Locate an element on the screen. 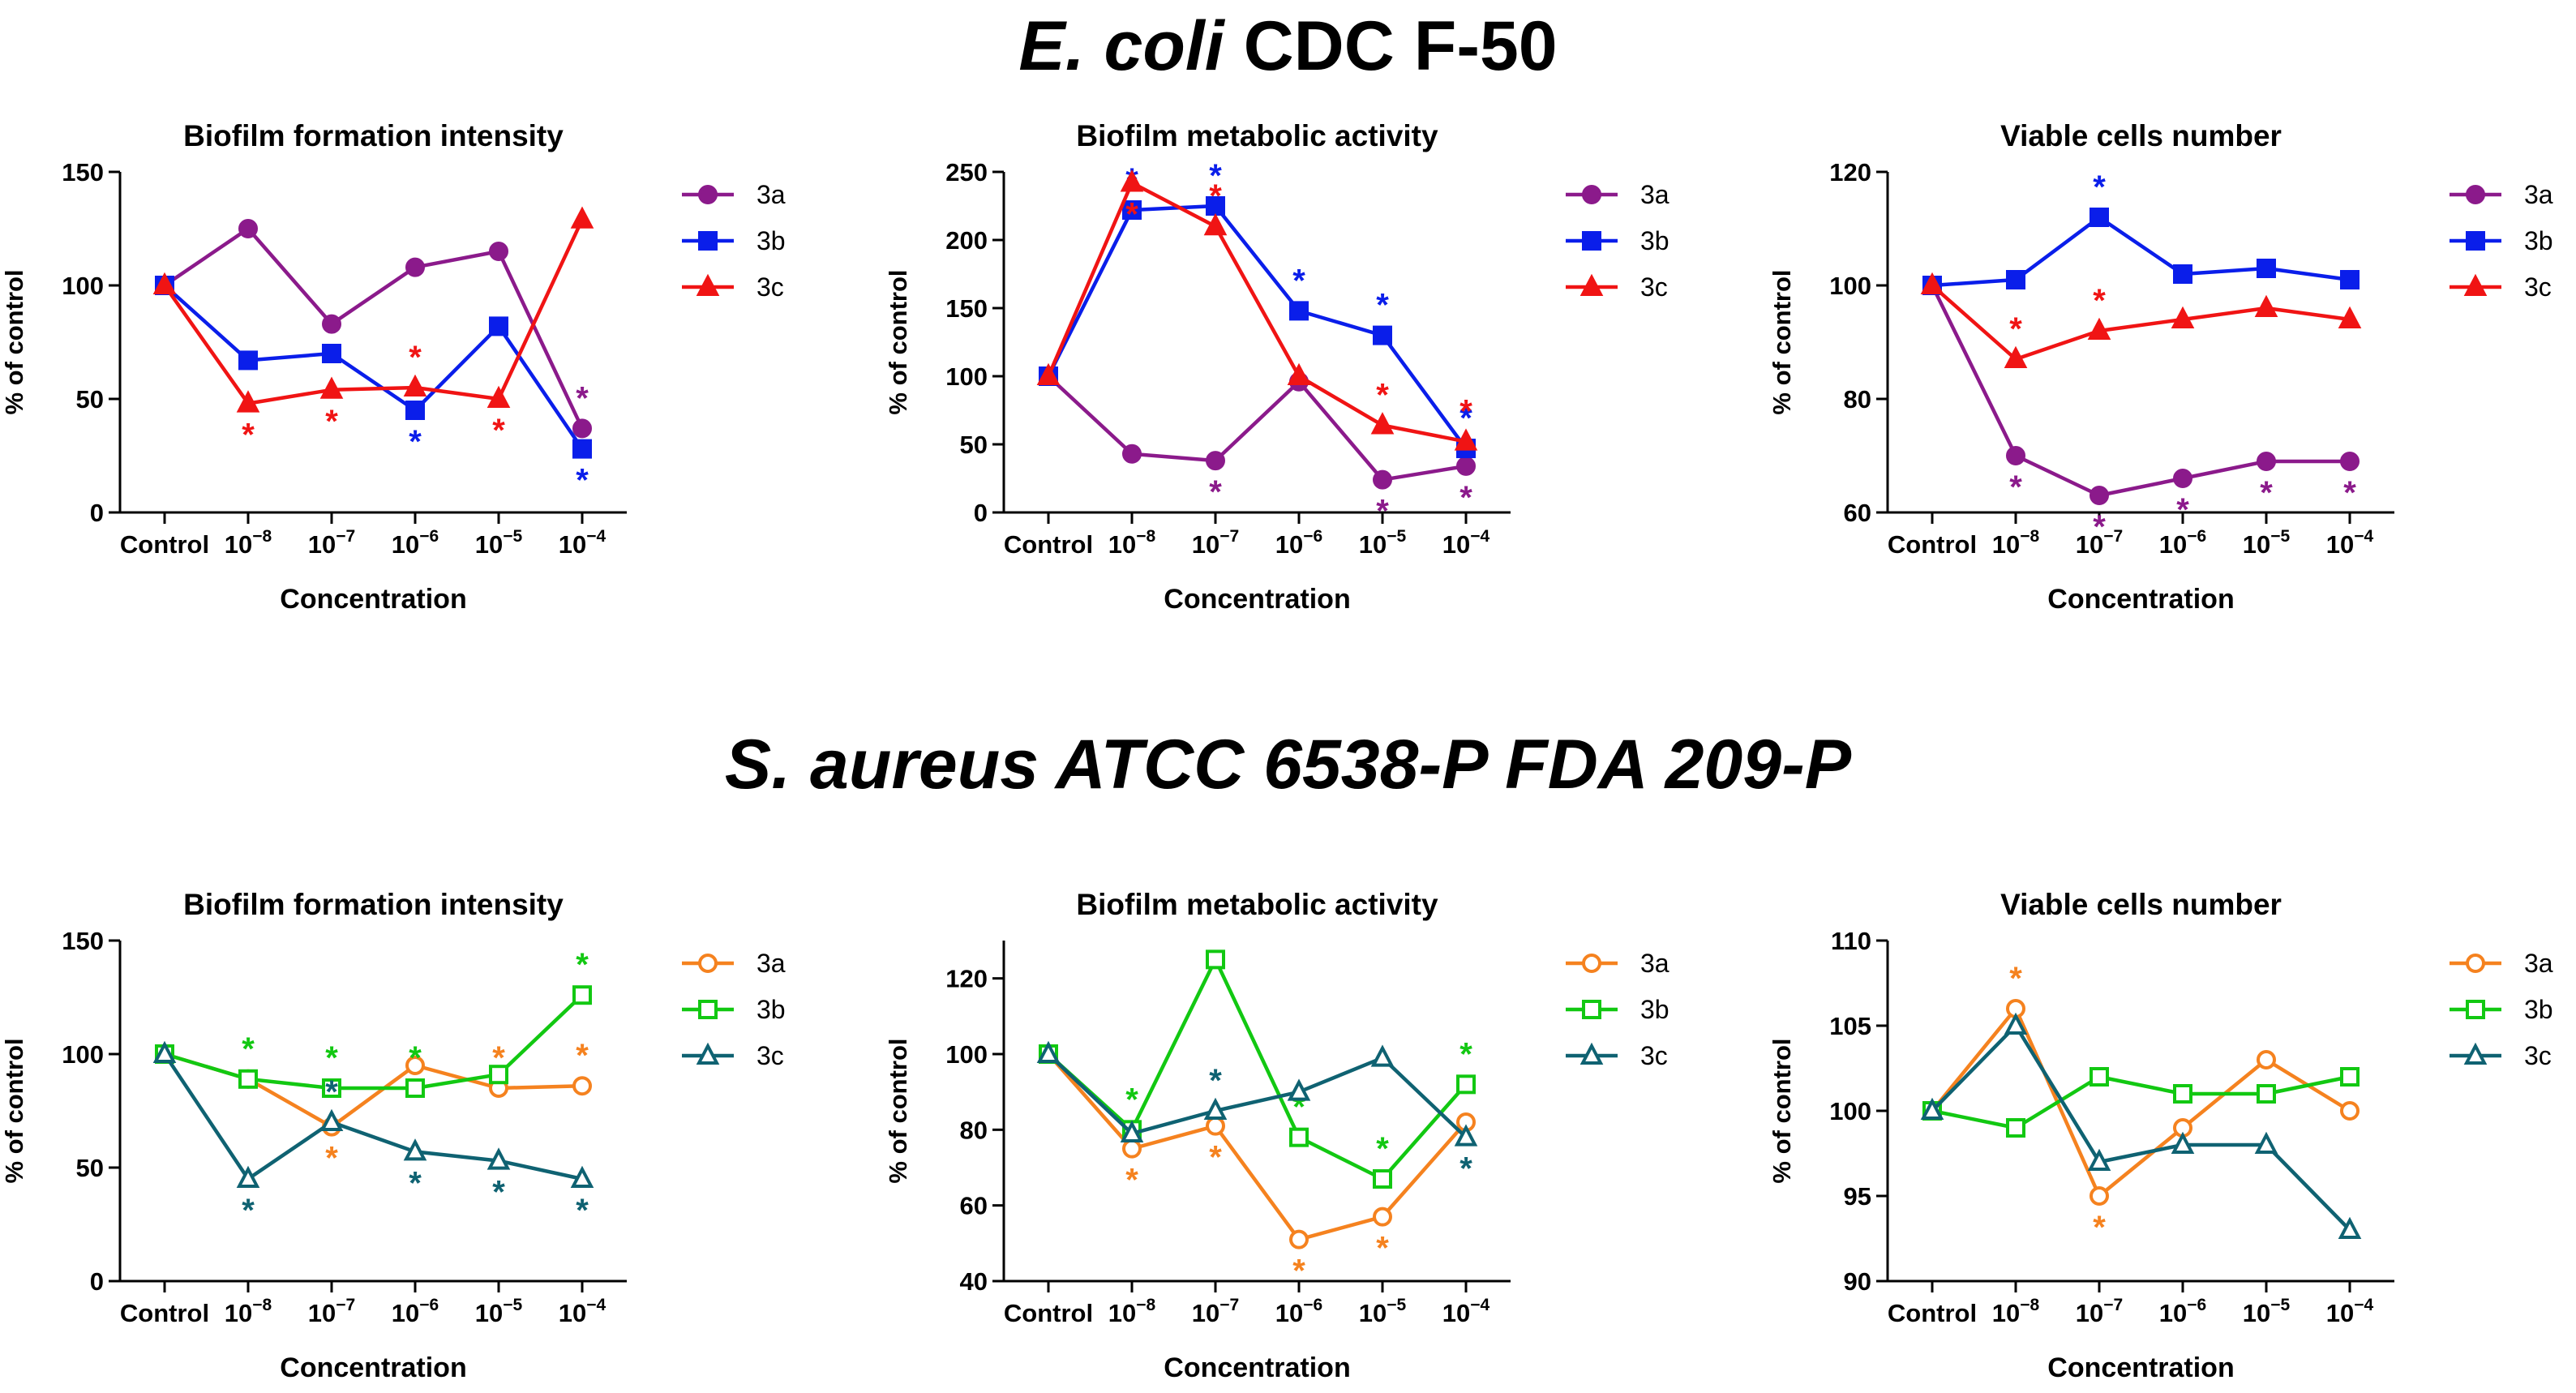 The image size is (2576, 1393). y-tick-label: 80 is located at coordinates (1857, 400).